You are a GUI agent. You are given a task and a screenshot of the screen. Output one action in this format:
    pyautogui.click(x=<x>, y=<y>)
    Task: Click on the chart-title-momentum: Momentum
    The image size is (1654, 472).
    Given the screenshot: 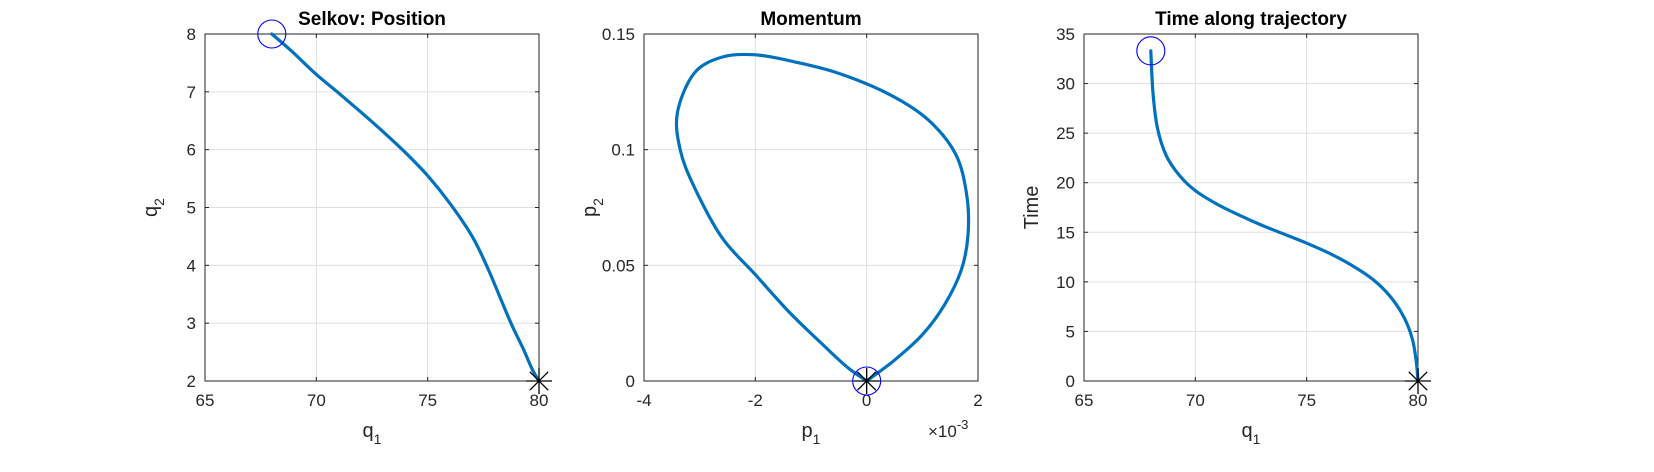 What is the action you would take?
    pyautogui.click(x=810, y=19)
    